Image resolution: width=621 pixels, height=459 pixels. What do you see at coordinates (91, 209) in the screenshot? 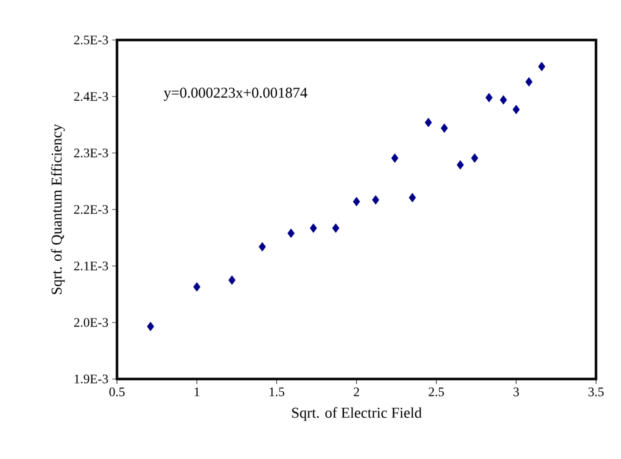
I see `y-tick-label: 2.2E-3` at bounding box center [91, 209].